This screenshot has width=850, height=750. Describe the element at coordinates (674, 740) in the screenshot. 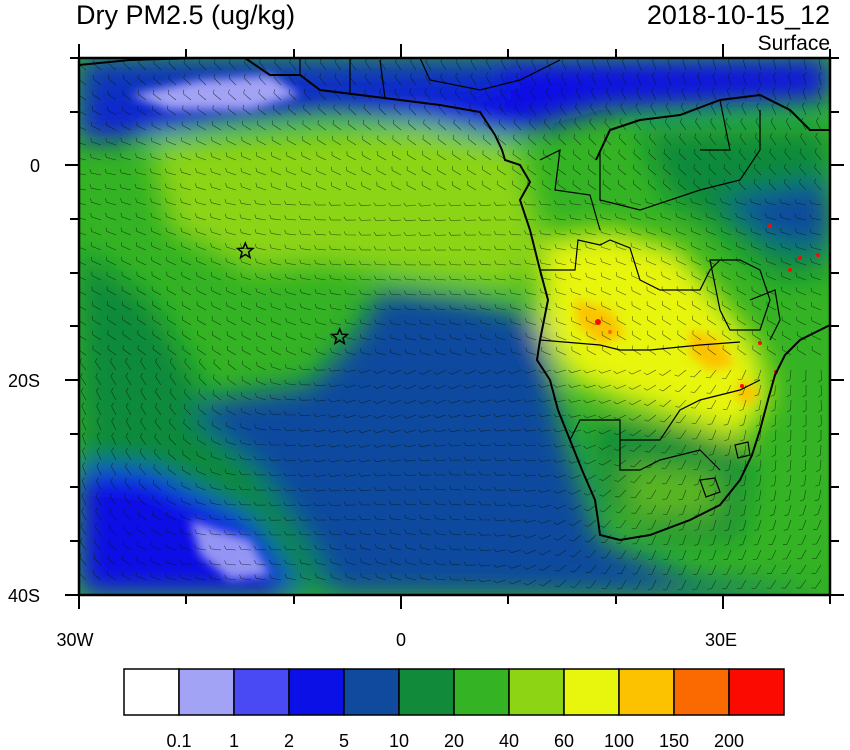

I see `colorbar-label: 150` at that location.